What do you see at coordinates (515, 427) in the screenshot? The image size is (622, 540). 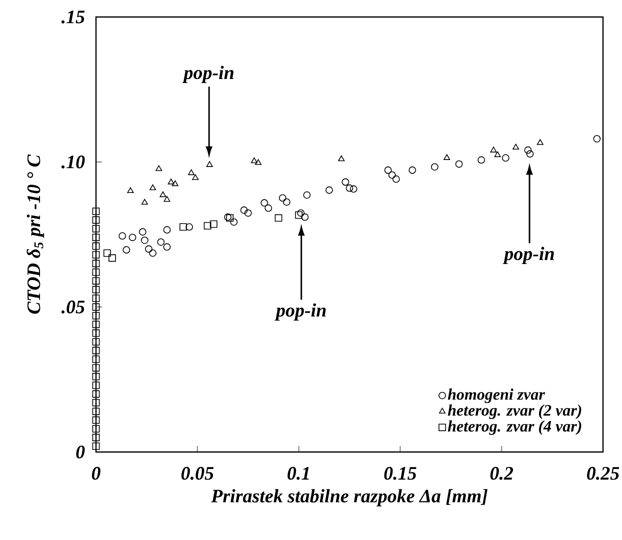 I see `legend-label: heterog. zvar (4 var)` at bounding box center [515, 427].